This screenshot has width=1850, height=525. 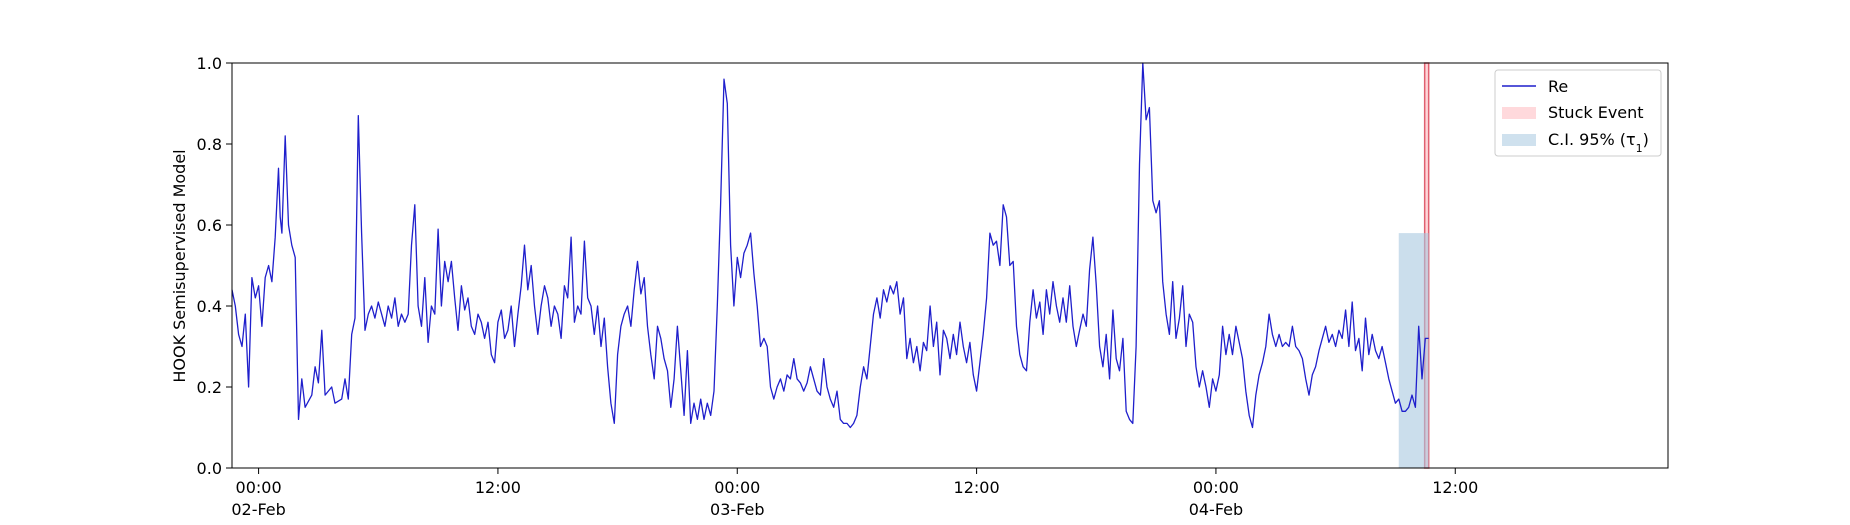 I want to click on legend-box, so click(x=1578, y=113).